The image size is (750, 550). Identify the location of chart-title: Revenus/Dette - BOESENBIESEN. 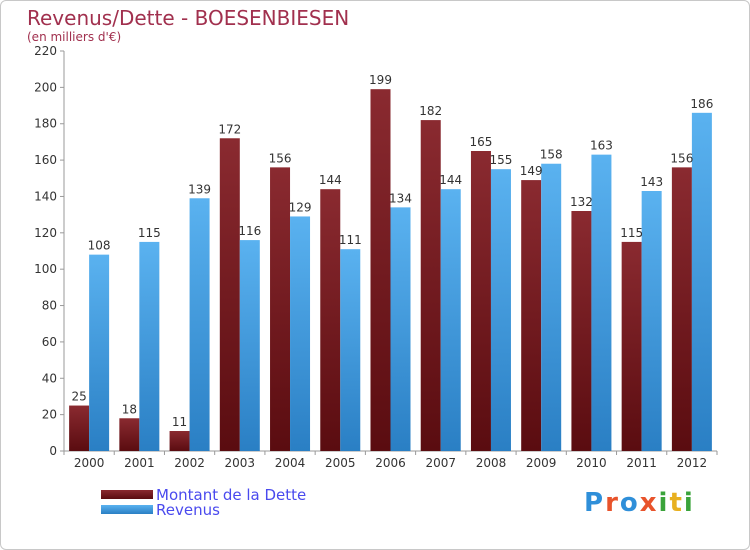
(188, 18).